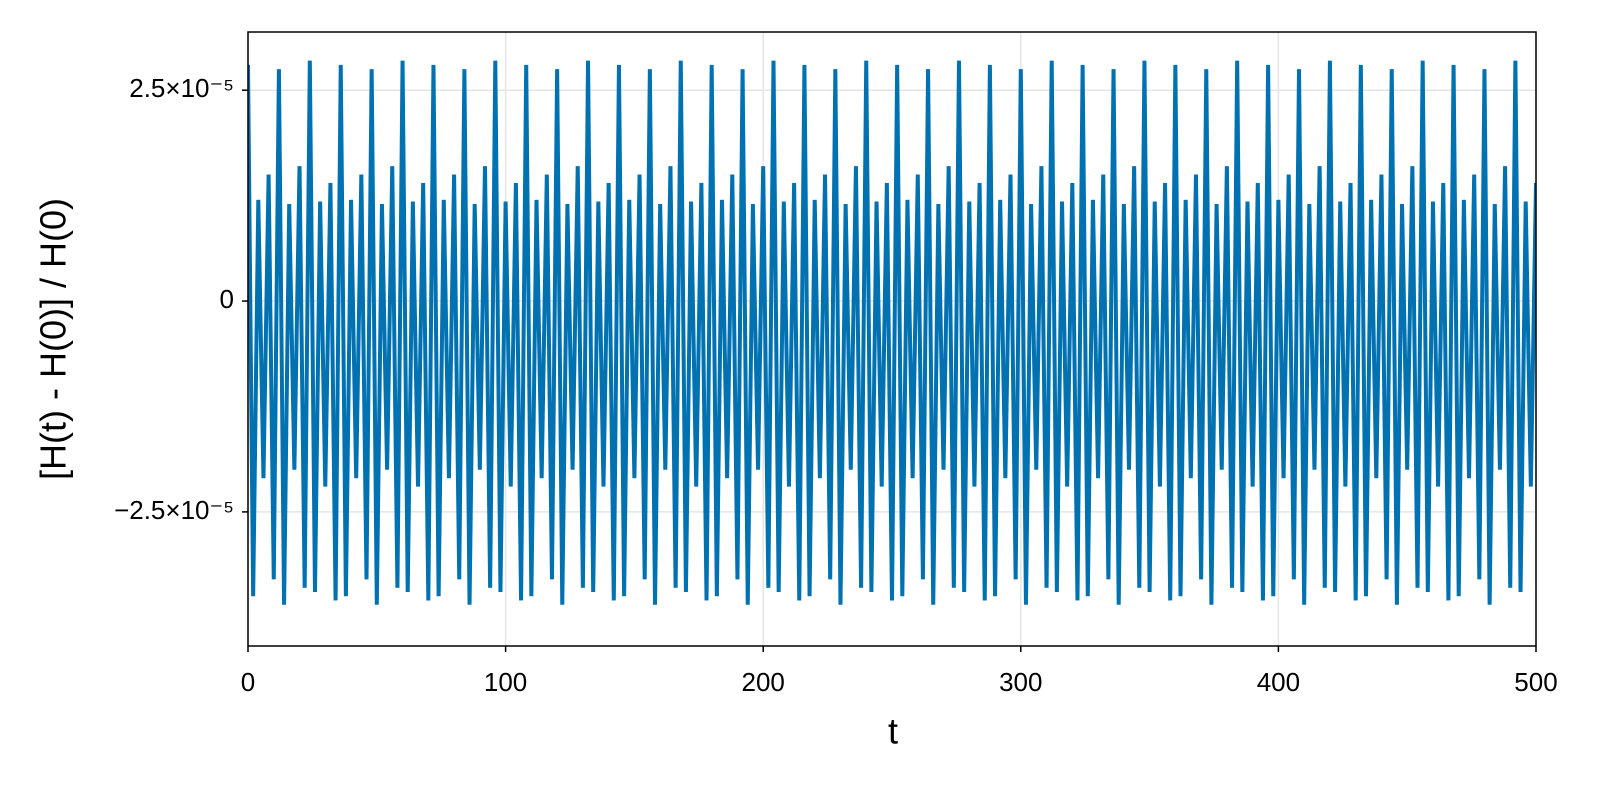 This screenshot has height=800, width=1600. I want to click on x-tick-label: 300, so click(1020, 682).